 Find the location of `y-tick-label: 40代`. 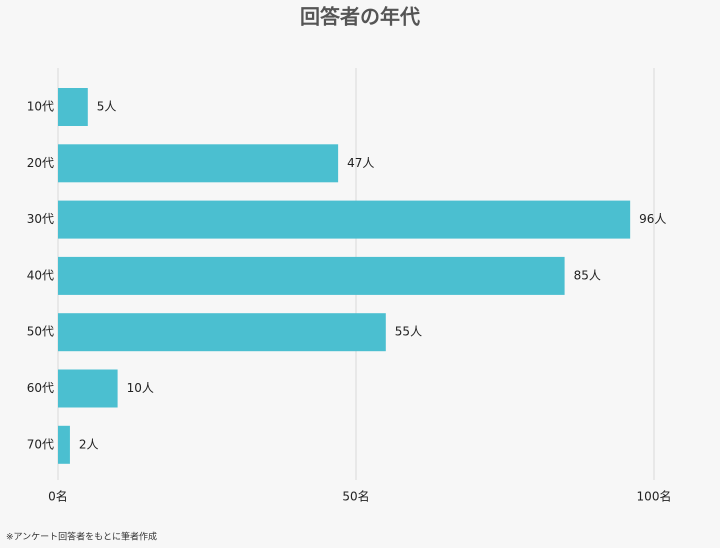

y-tick-label: 40代 is located at coordinates (40, 275).